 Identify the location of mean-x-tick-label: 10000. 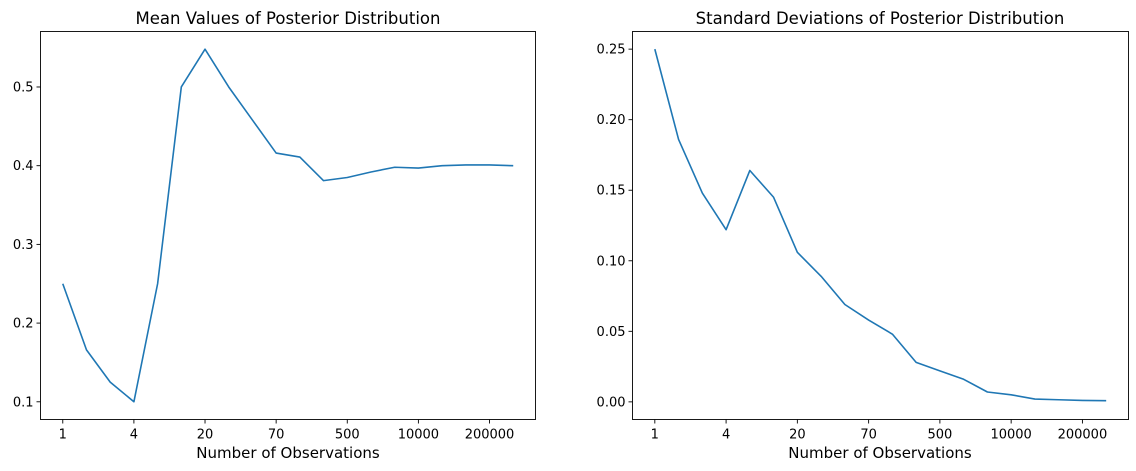
(418, 435).